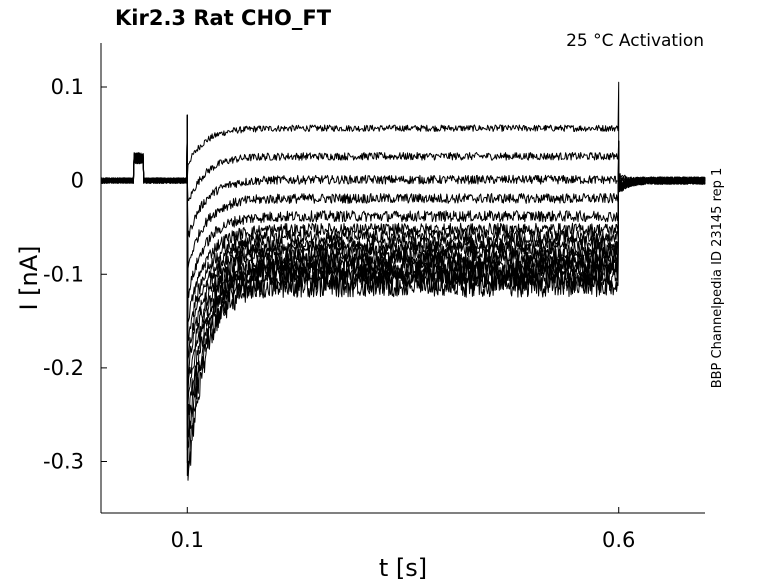 This screenshot has height=583, width=778. Describe the element at coordinates (29, 277) in the screenshot. I see `y-axis-label: I [nA]` at that location.